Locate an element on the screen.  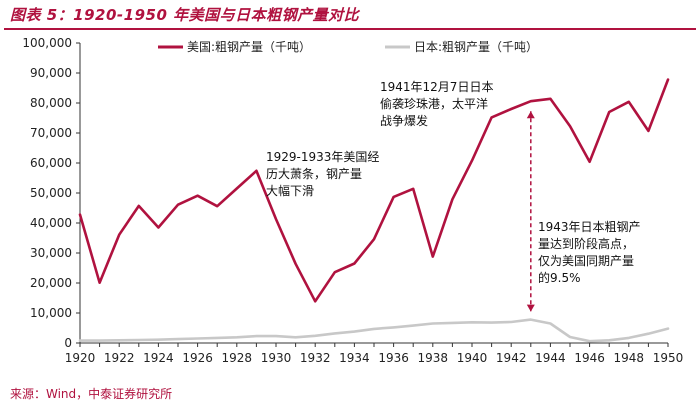
x-tick-label: 1932 is located at coordinates (315, 358).